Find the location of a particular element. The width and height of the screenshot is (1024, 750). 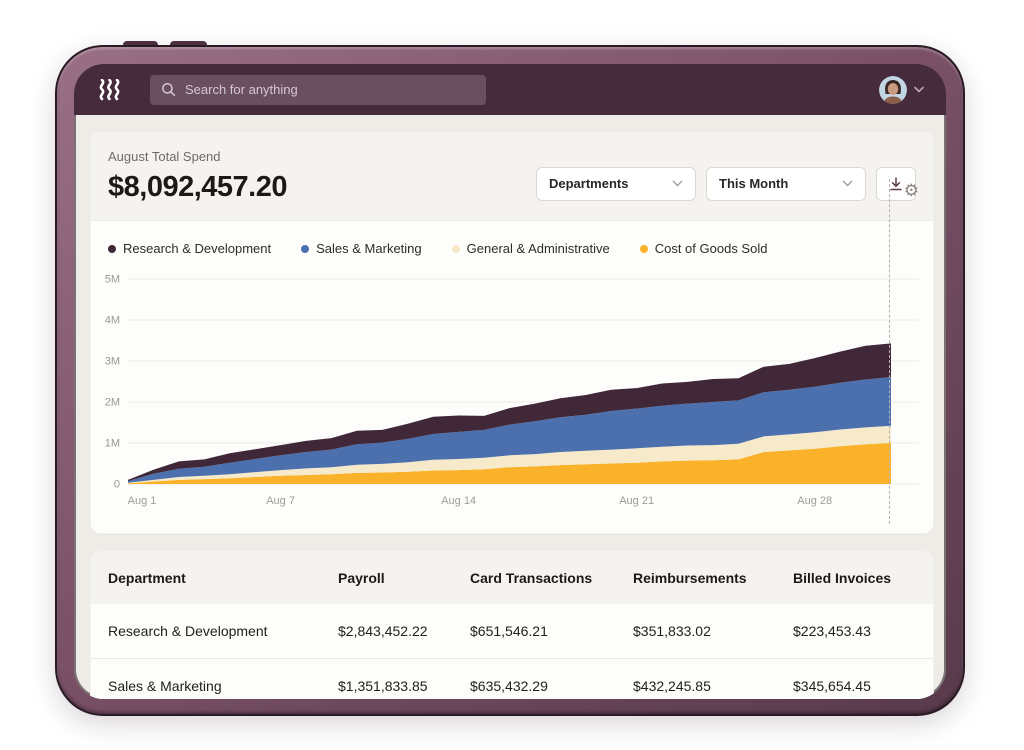

search-placeholder: Search for anything is located at coordinates (241, 89).